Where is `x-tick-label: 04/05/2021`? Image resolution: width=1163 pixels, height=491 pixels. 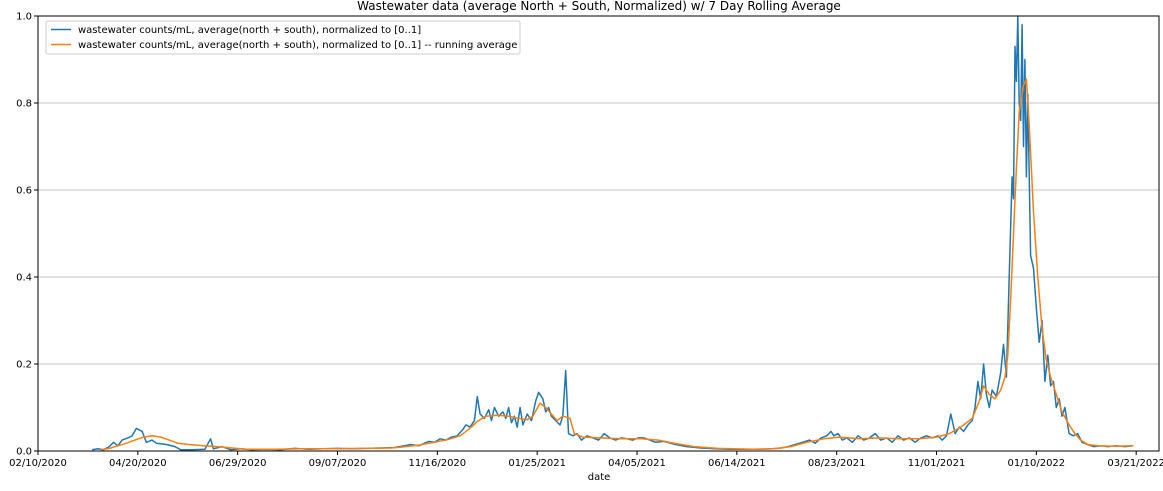 x-tick-label: 04/05/2021 is located at coordinates (637, 463).